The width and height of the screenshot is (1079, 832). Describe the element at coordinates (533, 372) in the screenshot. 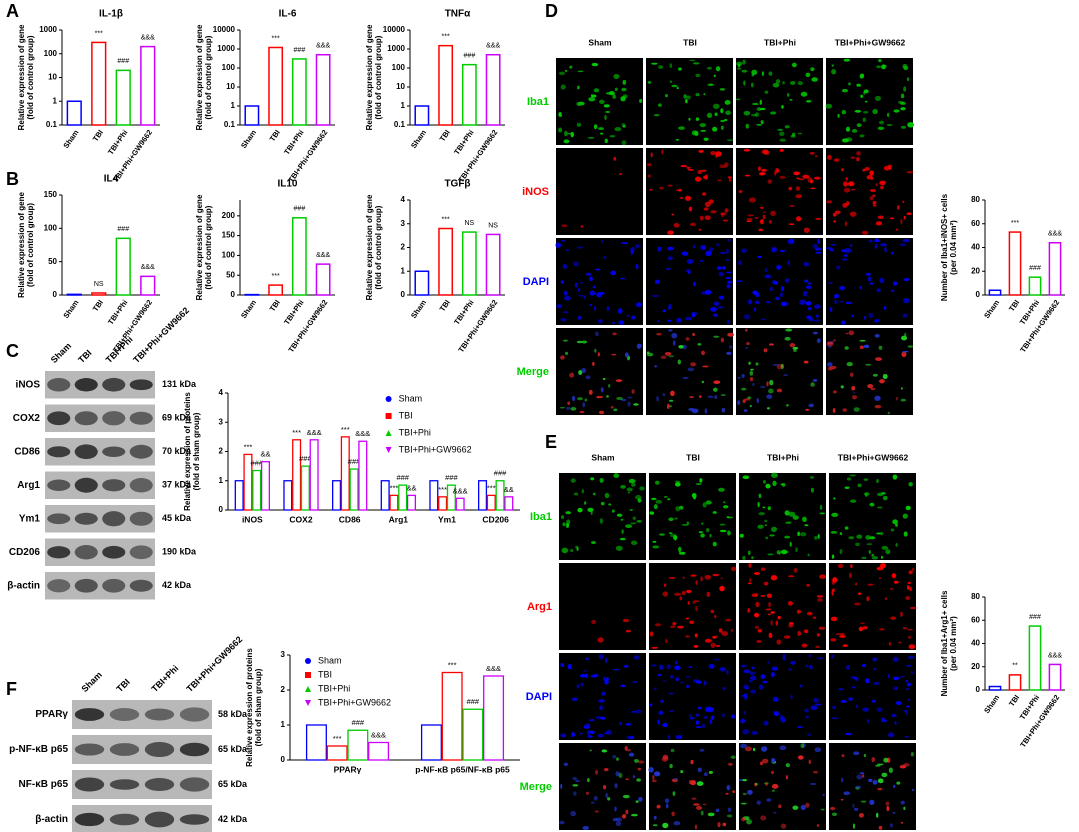

I see `micrograph-row-label: Merge` at that location.